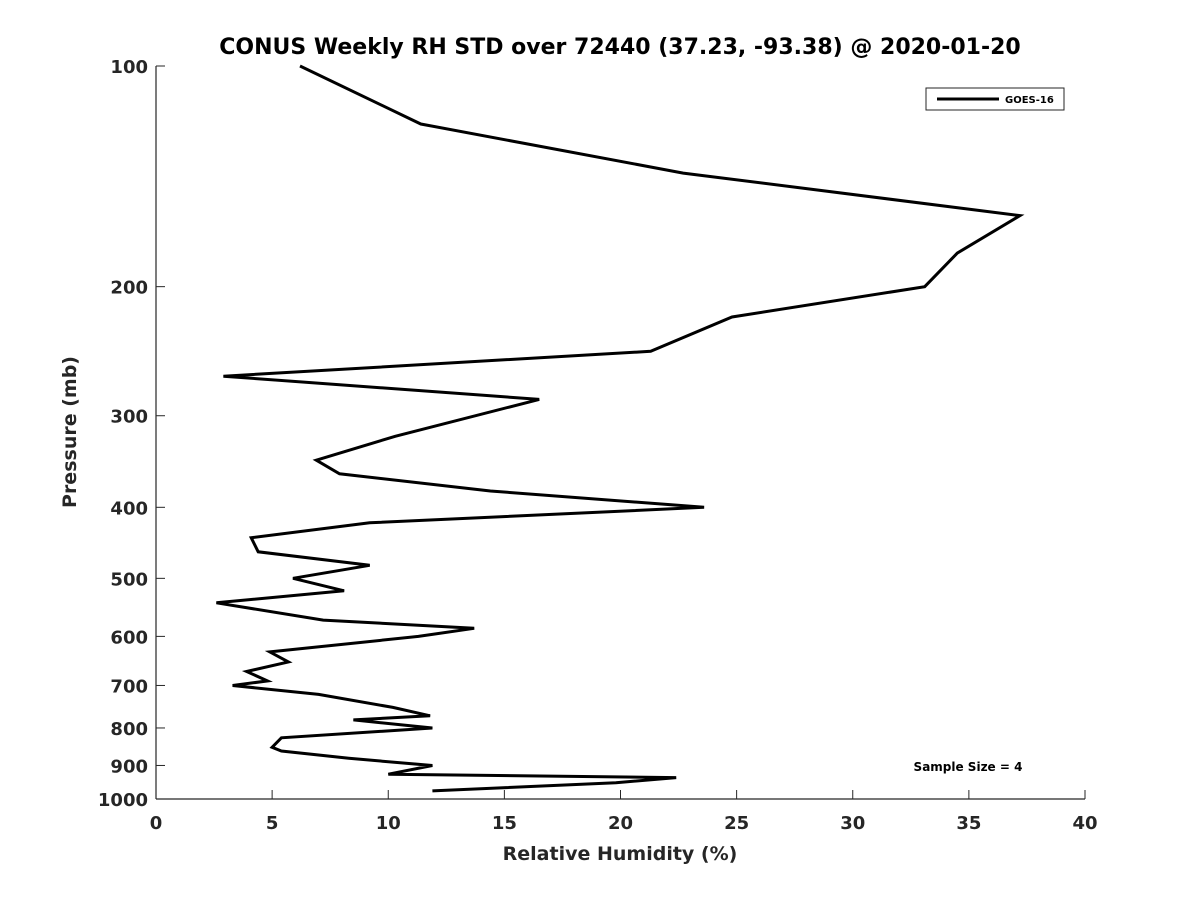 The height and width of the screenshot is (900, 1200). What do you see at coordinates (736, 823) in the screenshot?
I see `x-tick-label: 25` at bounding box center [736, 823].